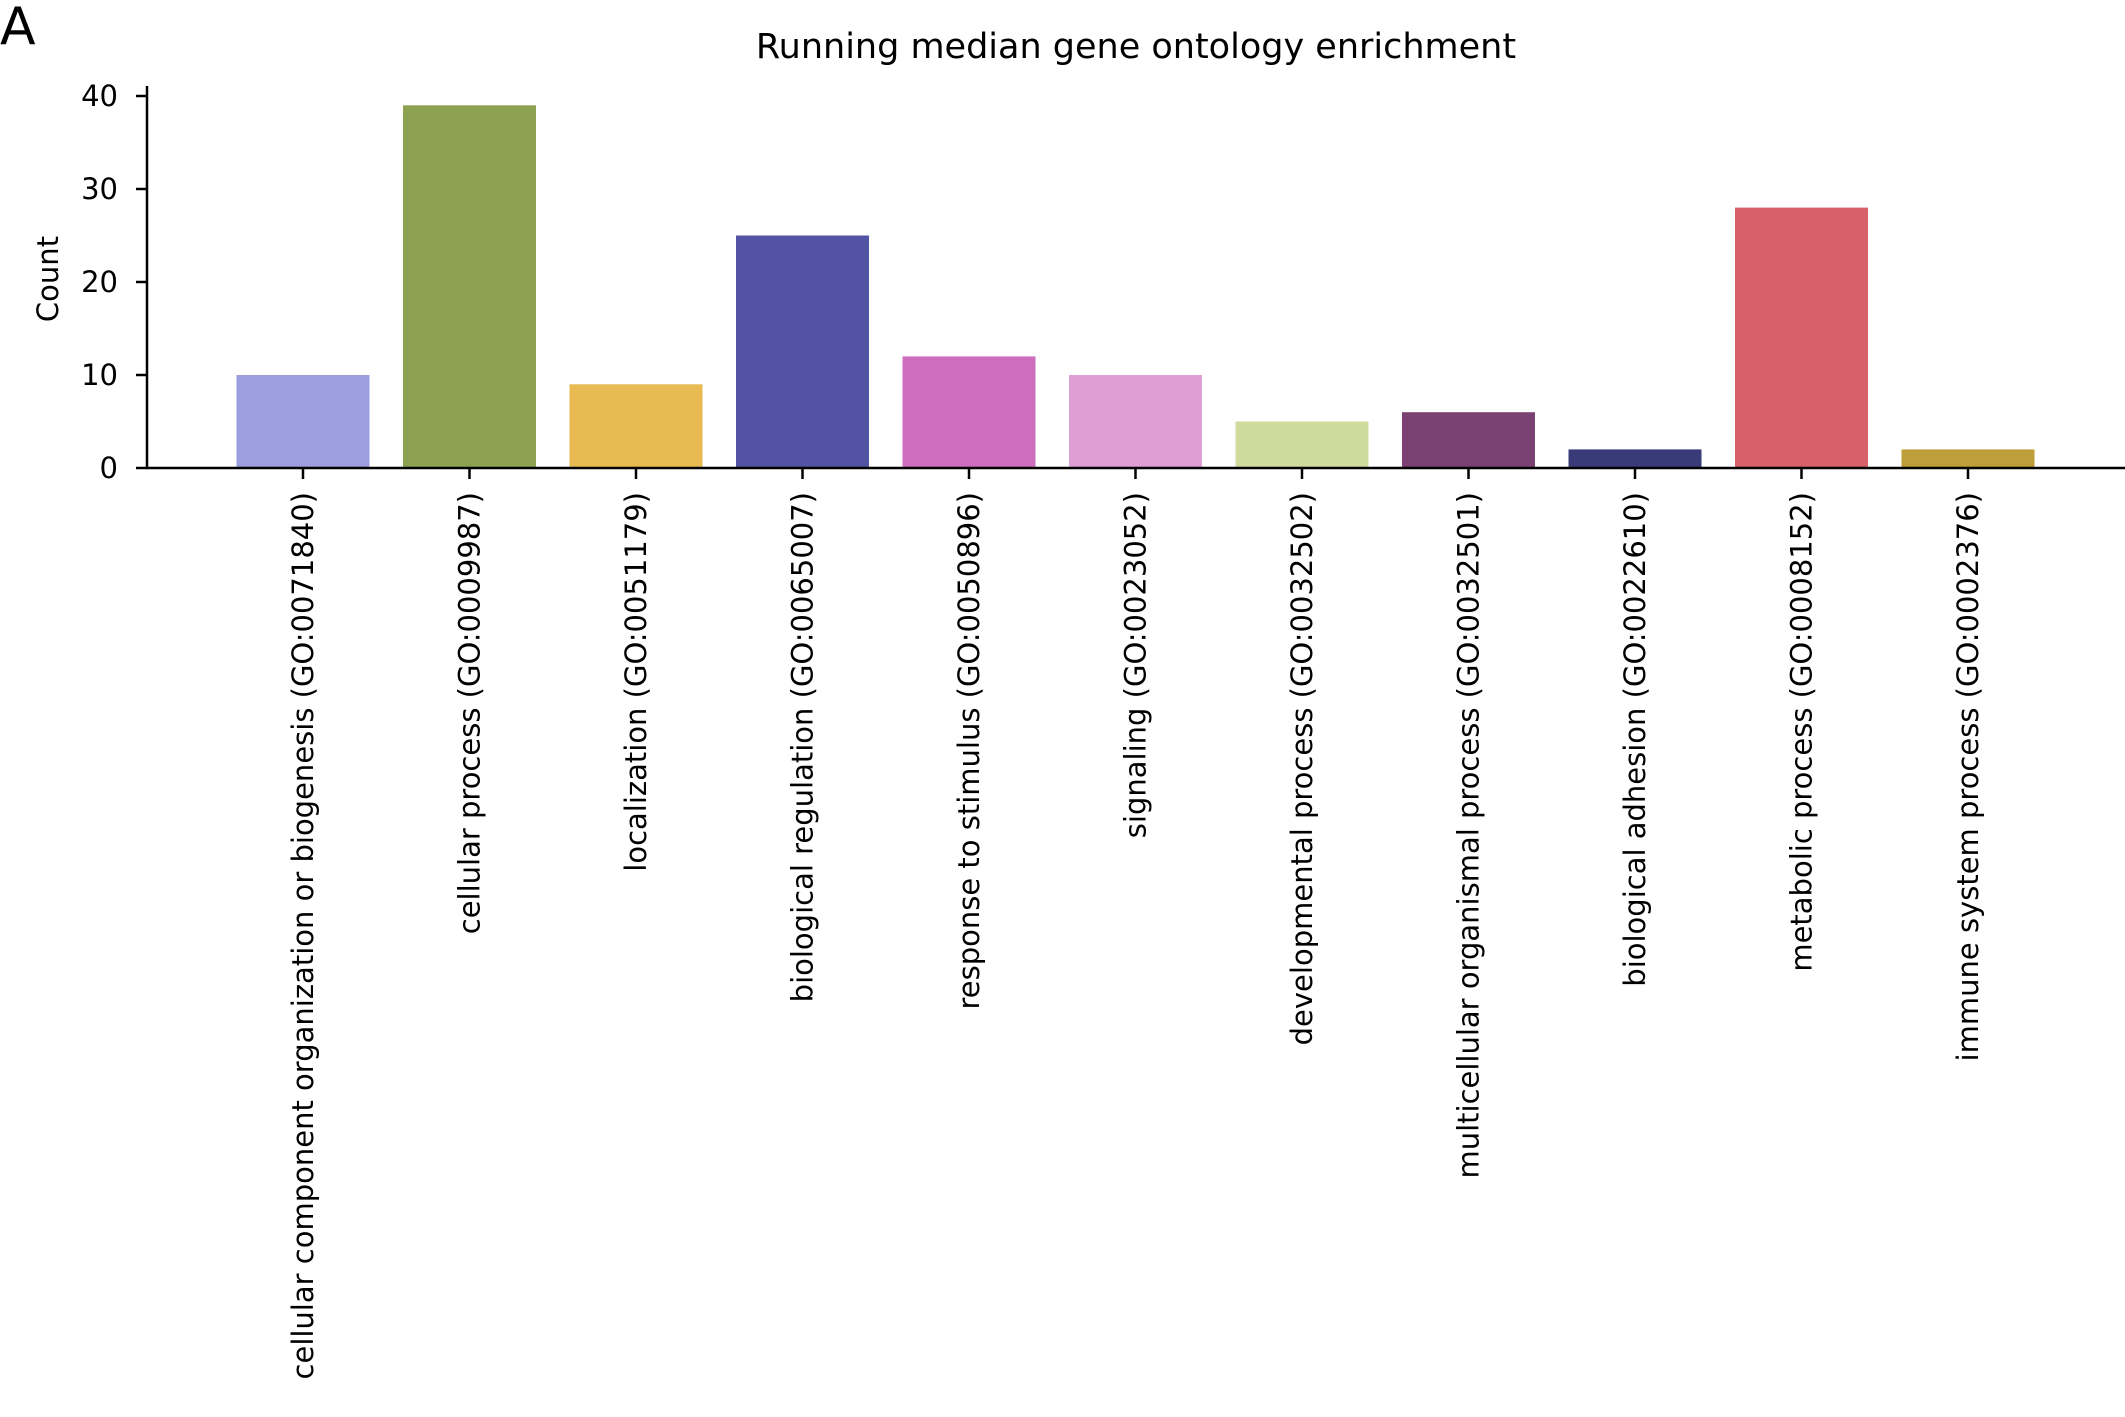 This screenshot has height=1417, width=2125. What do you see at coordinates (470, 713) in the screenshot?
I see `x-tick-label: cellular process (GO:0009987)` at bounding box center [470, 713].